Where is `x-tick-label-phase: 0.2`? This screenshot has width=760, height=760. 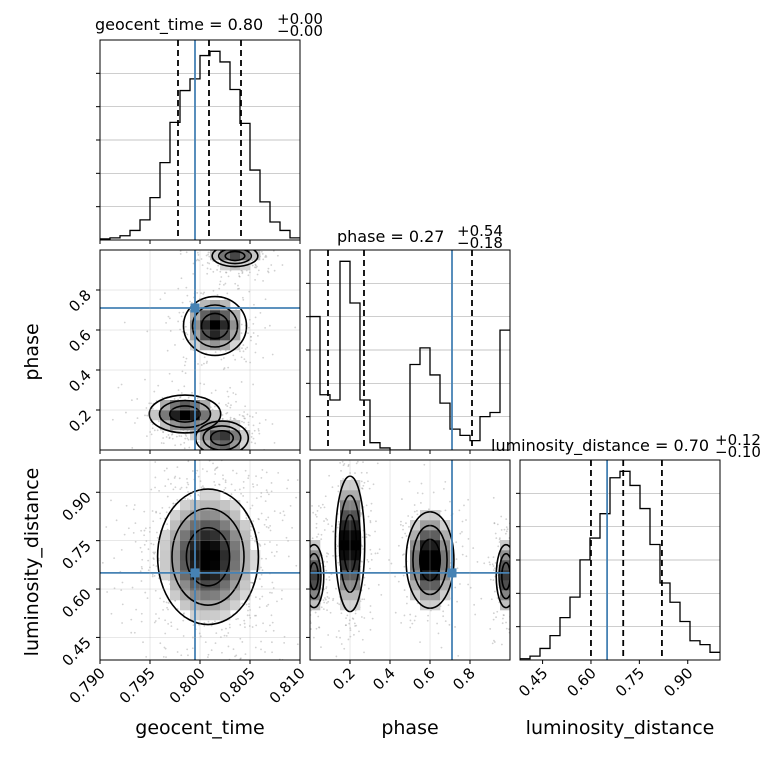
x-tick-label-phase: 0.2 is located at coordinates (344, 679).